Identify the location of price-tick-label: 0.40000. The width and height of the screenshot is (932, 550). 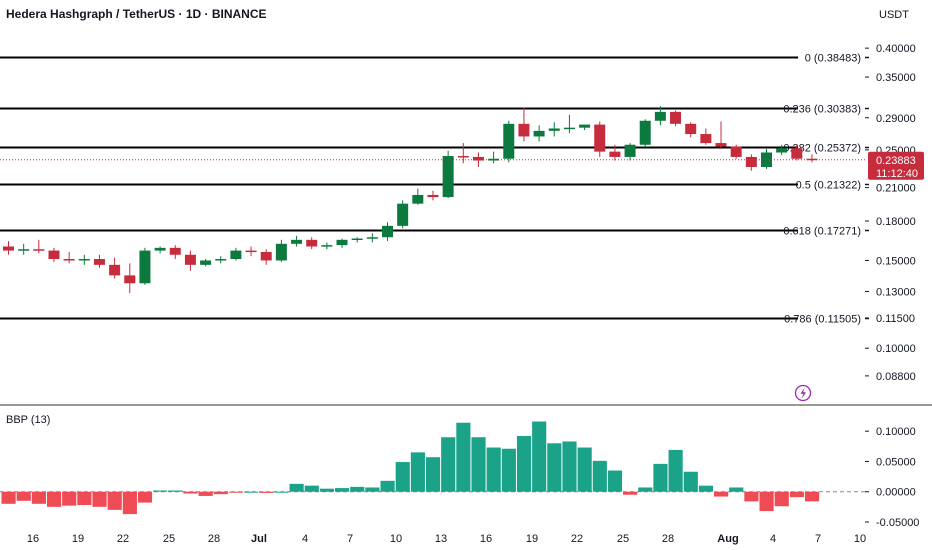
(896, 49).